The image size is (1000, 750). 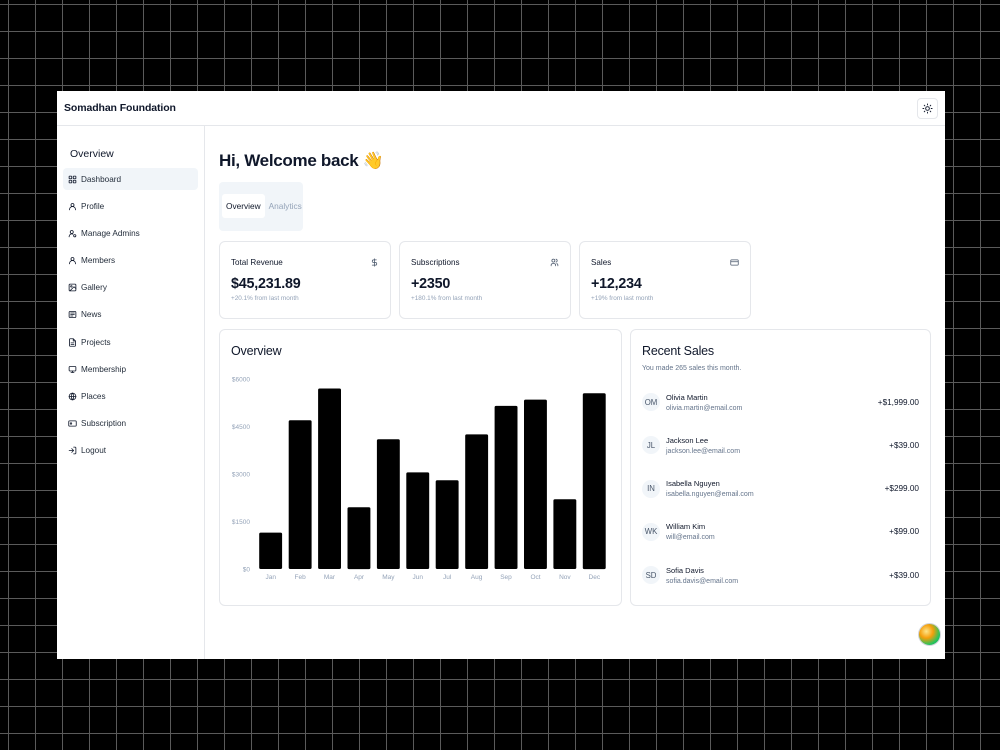 I want to click on y-tick-label: $0, so click(x=247, y=570).